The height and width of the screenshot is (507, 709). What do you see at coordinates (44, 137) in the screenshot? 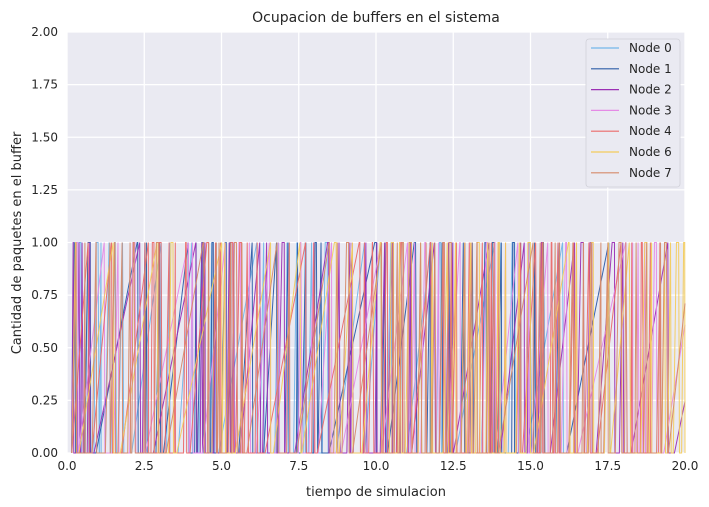
I see `y-tick-label: 1.50` at bounding box center [44, 137].